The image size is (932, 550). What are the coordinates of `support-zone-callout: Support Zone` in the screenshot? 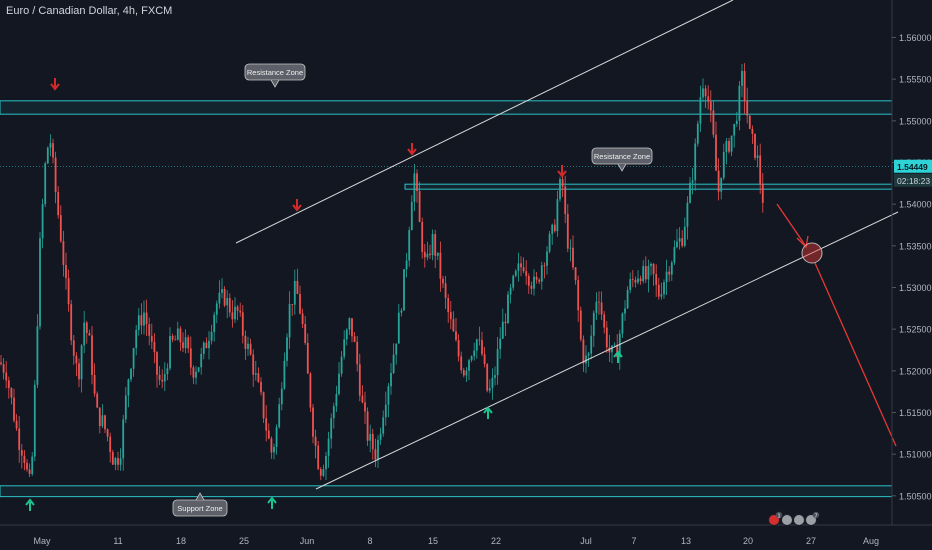 It's located at (200, 504).